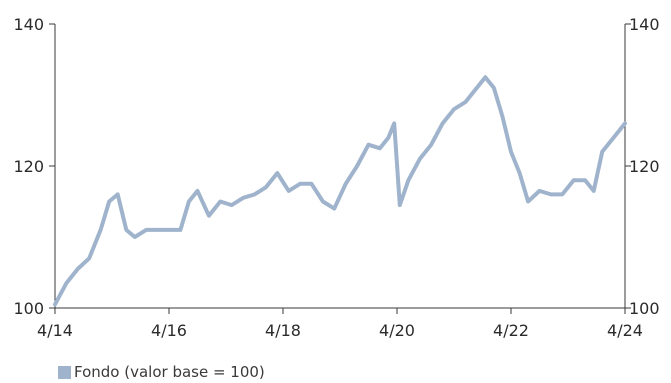 Image resolution: width=671 pixels, height=383 pixels. I want to click on y-tick-label-left: 140, so click(28, 24).